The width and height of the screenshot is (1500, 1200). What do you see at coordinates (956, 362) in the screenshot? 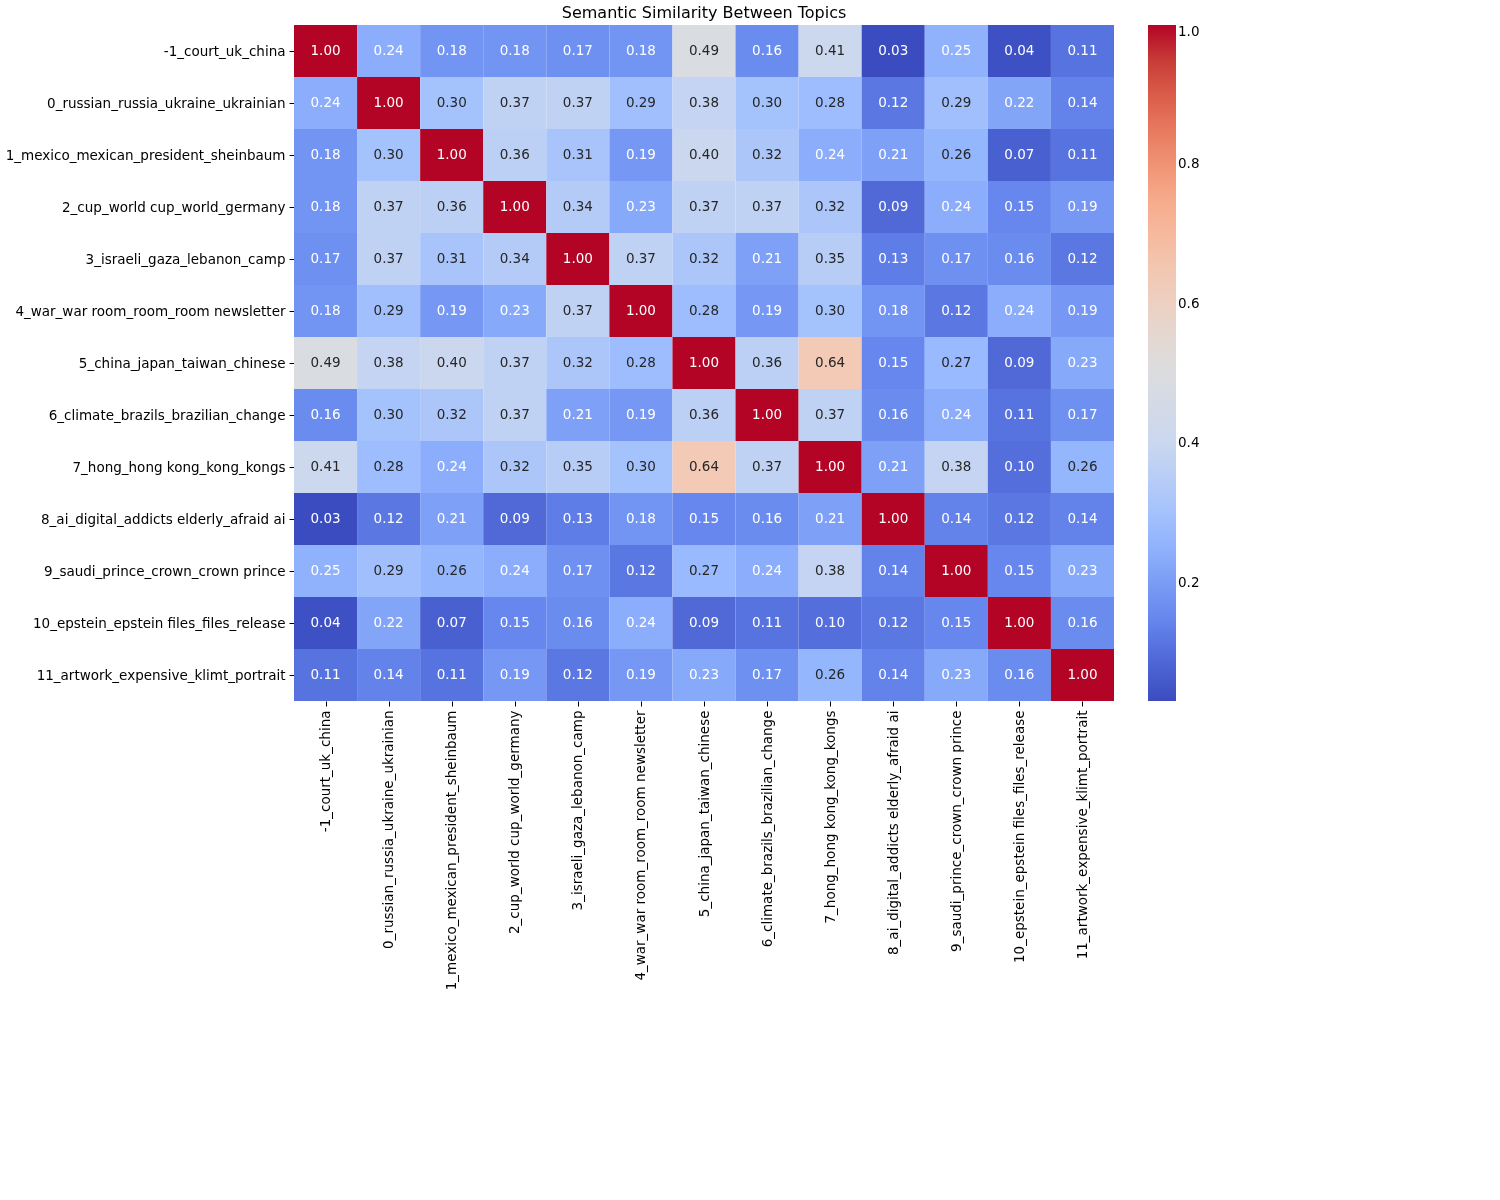
I see `data-label: 0.27` at bounding box center [956, 362].